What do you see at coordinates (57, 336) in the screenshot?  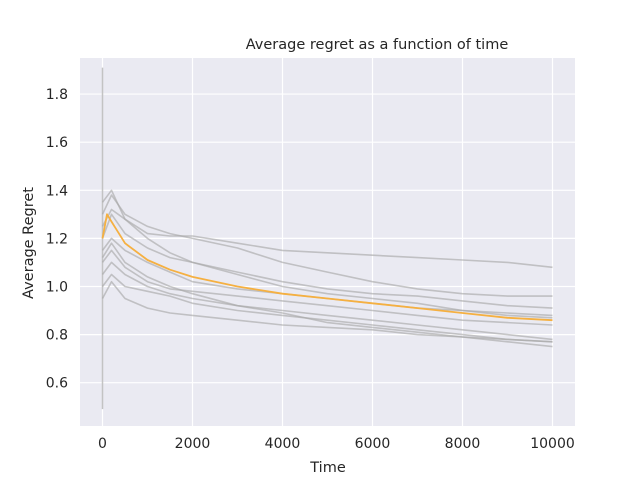 I see `y-tick-label: 0.8` at bounding box center [57, 336].